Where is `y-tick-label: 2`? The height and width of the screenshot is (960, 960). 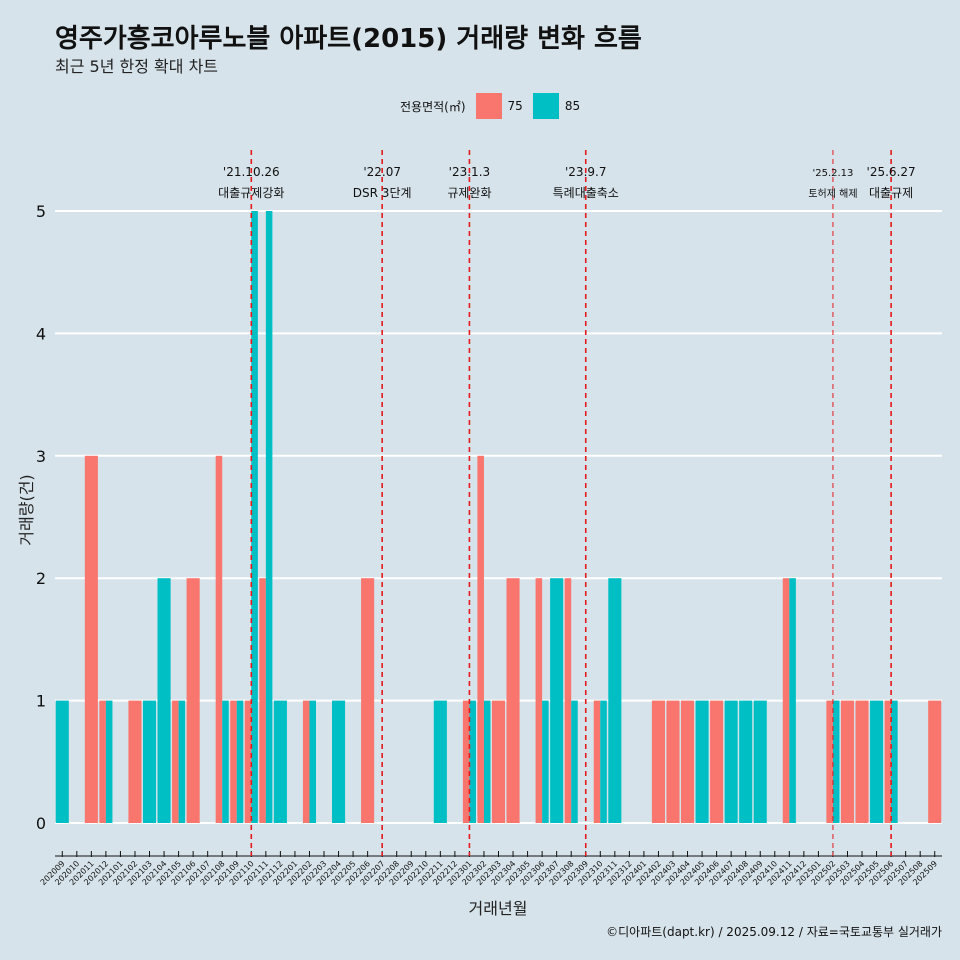
y-tick-label: 2 is located at coordinates (41, 578).